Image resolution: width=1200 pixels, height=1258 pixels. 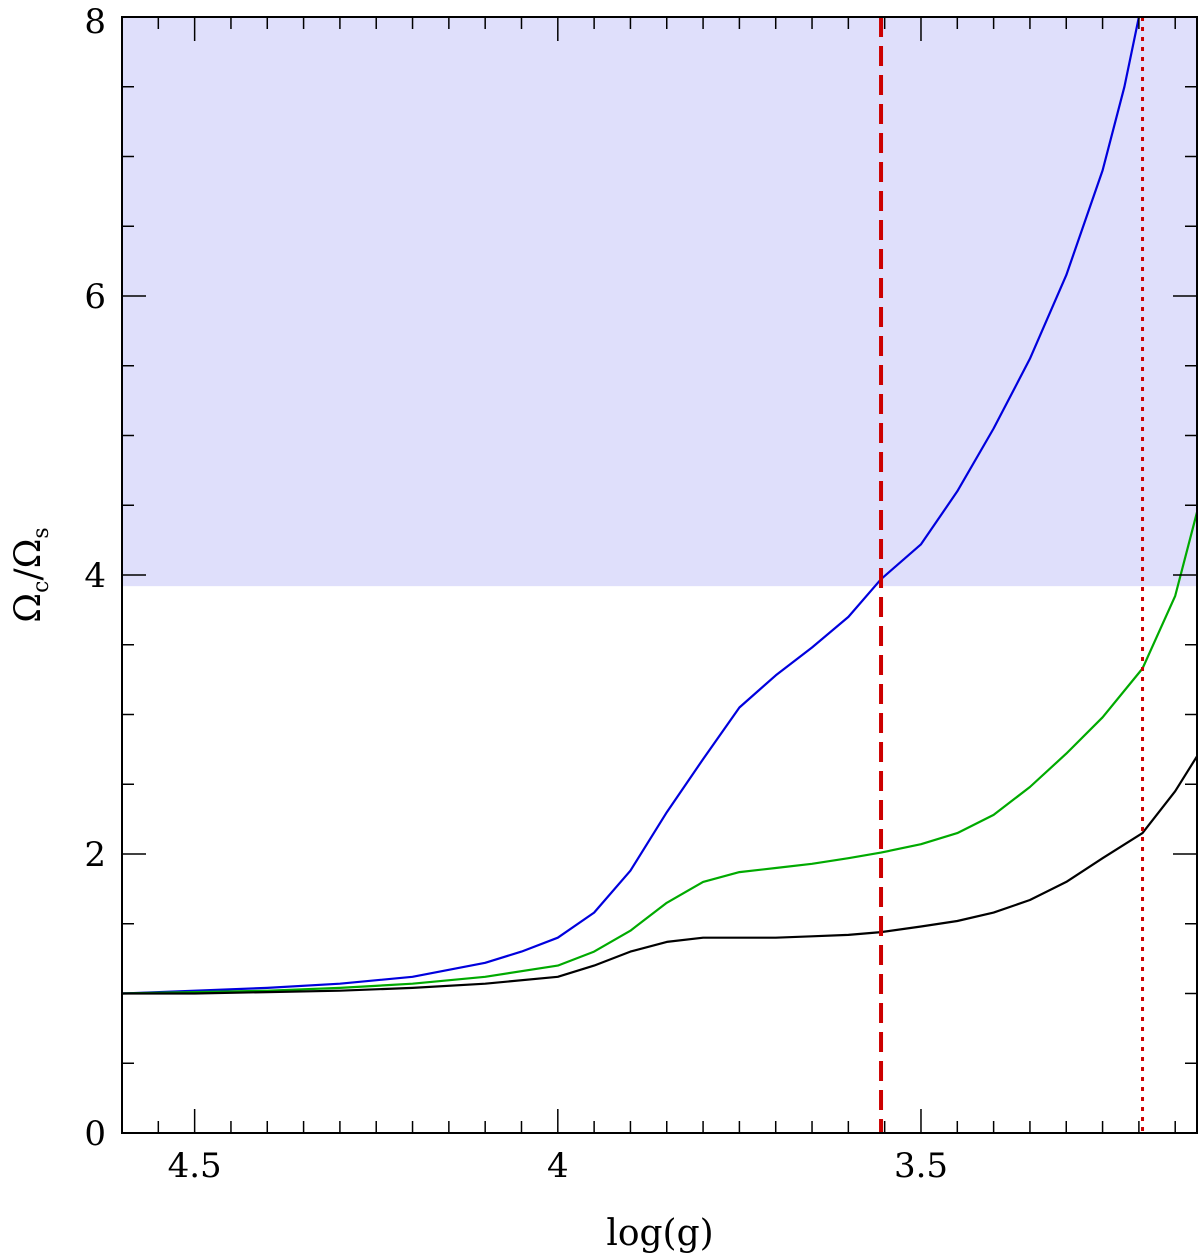 I want to click on y-axis-label: Ωc/Ωs, so click(x=31, y=574).